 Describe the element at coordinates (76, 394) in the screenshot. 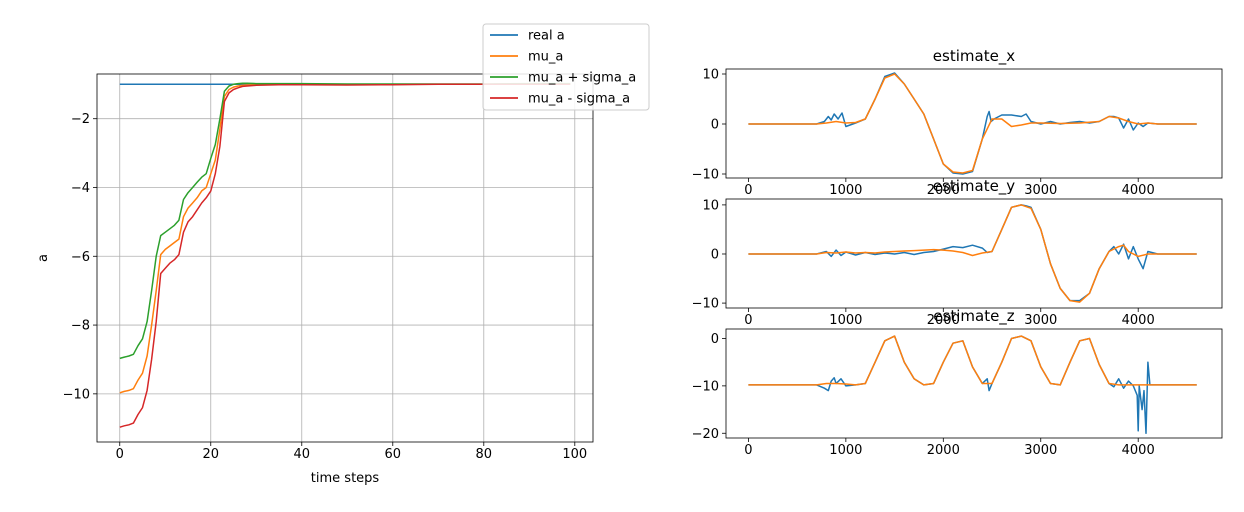

I see `chart-0-ytick-label-0: −10` at that location.